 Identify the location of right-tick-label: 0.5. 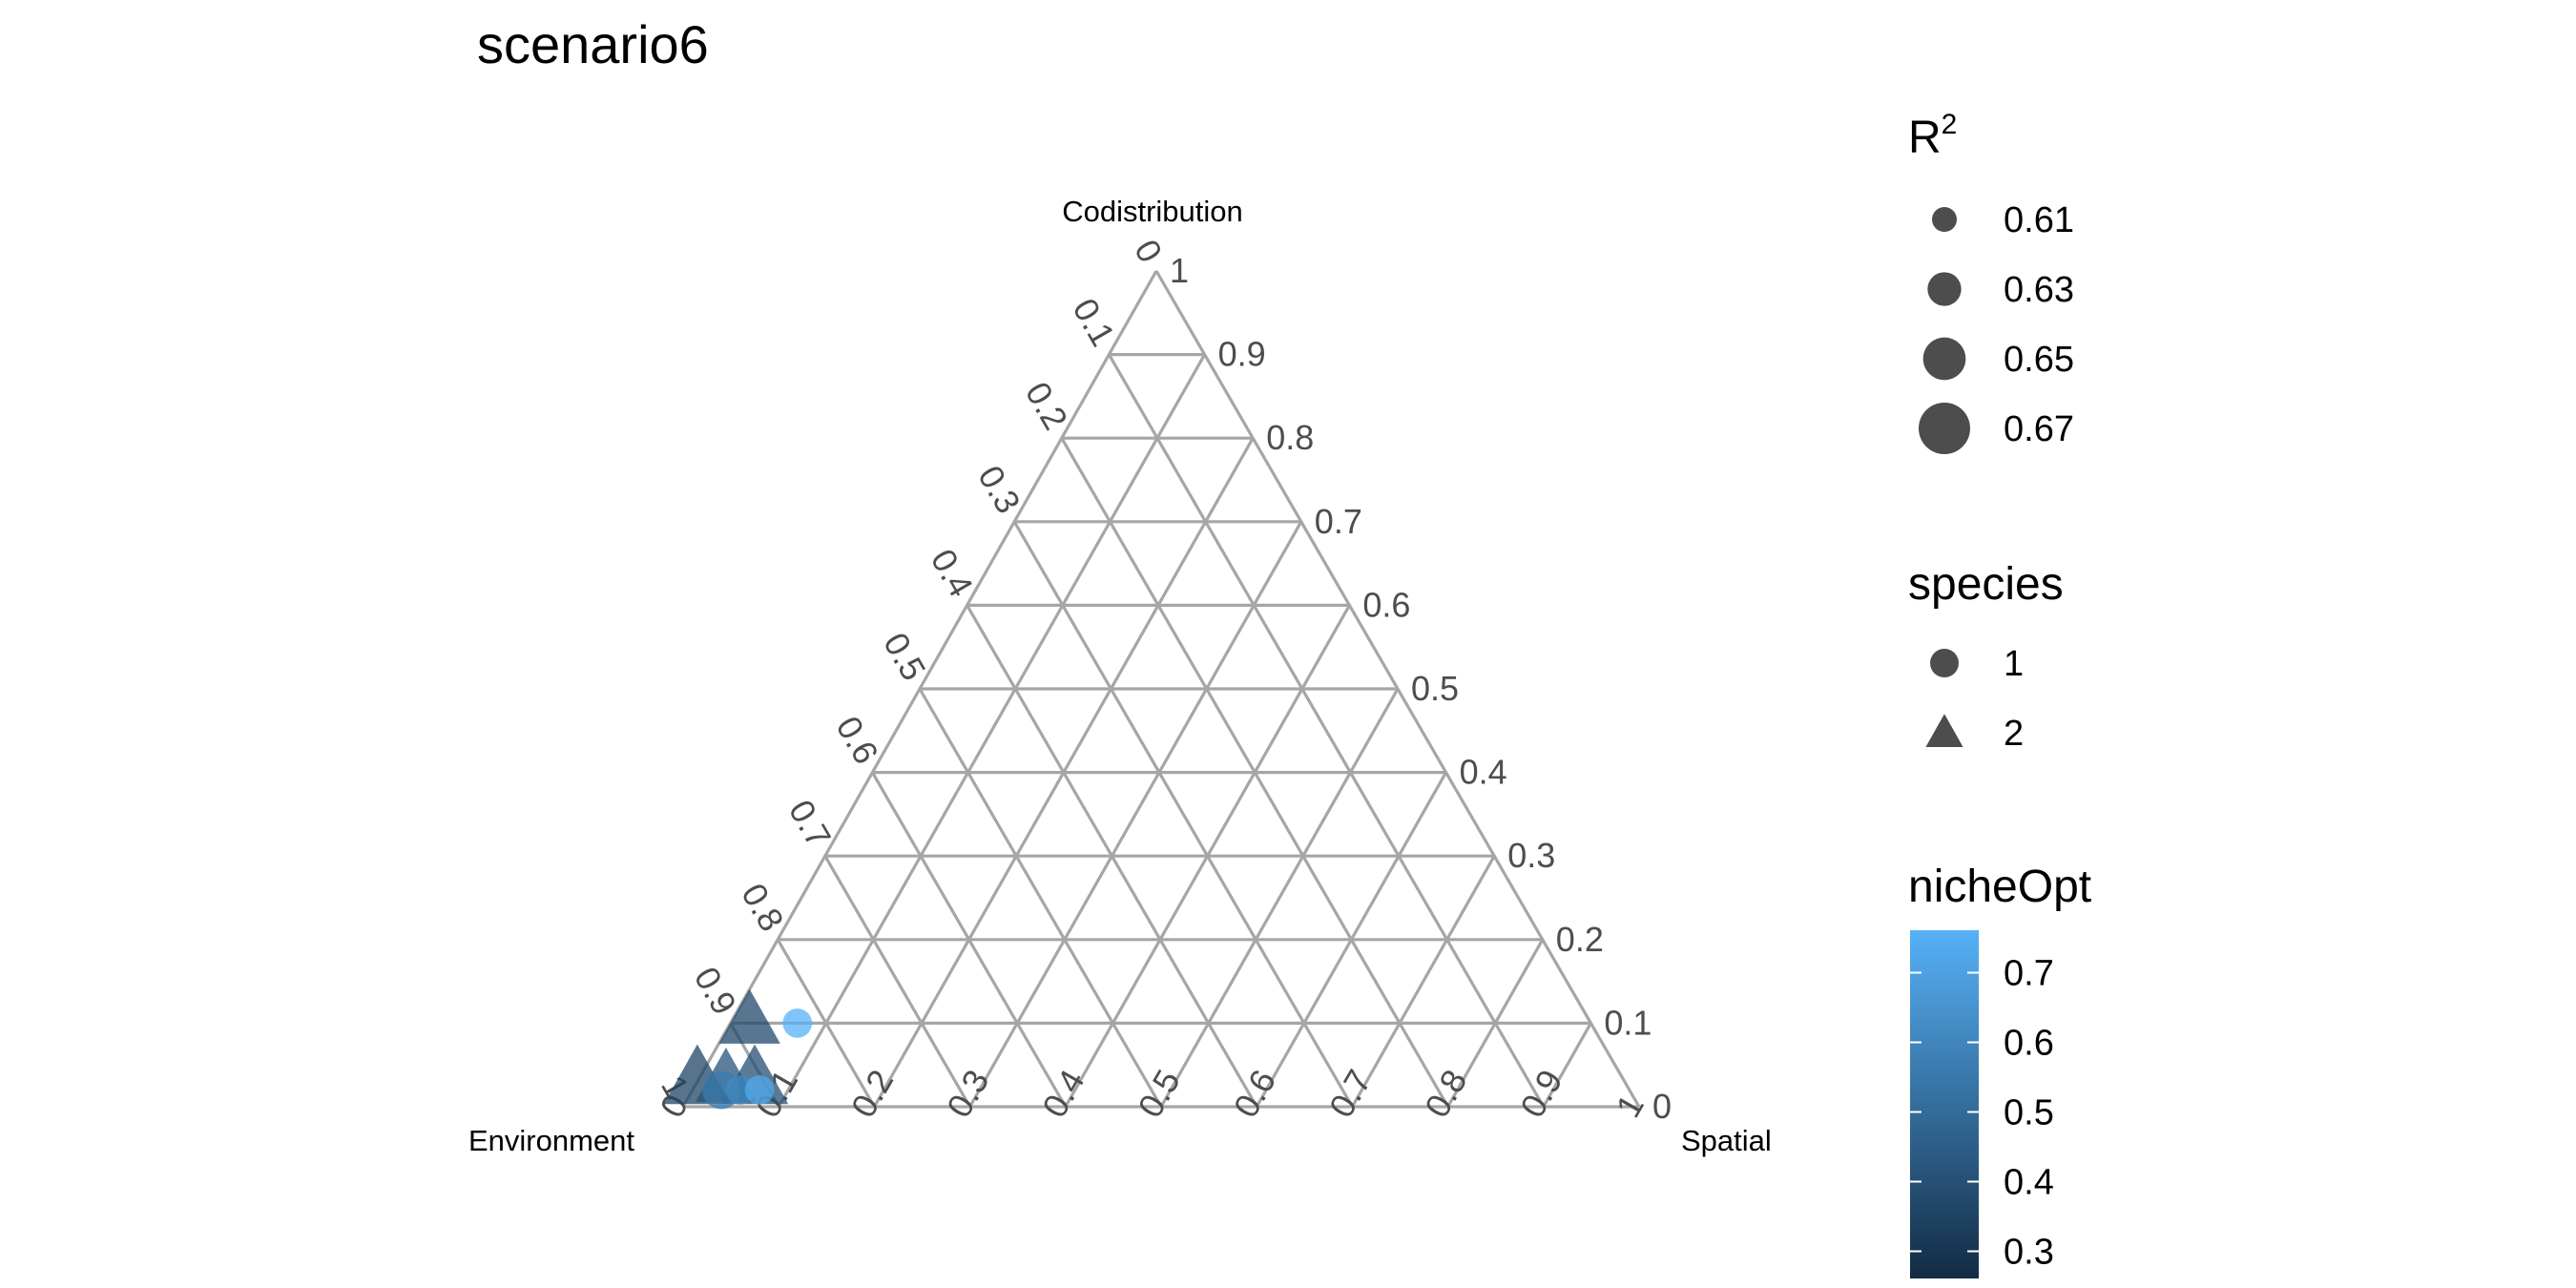
(1435, 688).